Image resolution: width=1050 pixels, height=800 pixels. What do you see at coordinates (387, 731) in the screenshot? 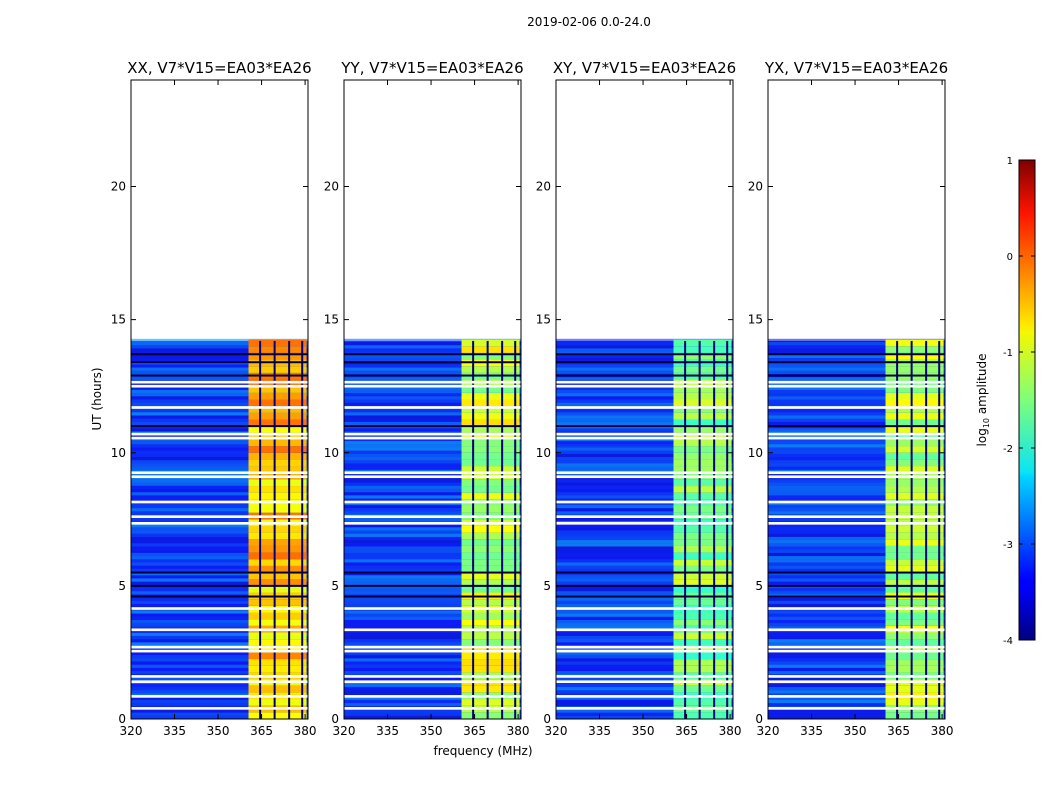
I see `x-tick-label: 335` at bounding box center [387, 731].